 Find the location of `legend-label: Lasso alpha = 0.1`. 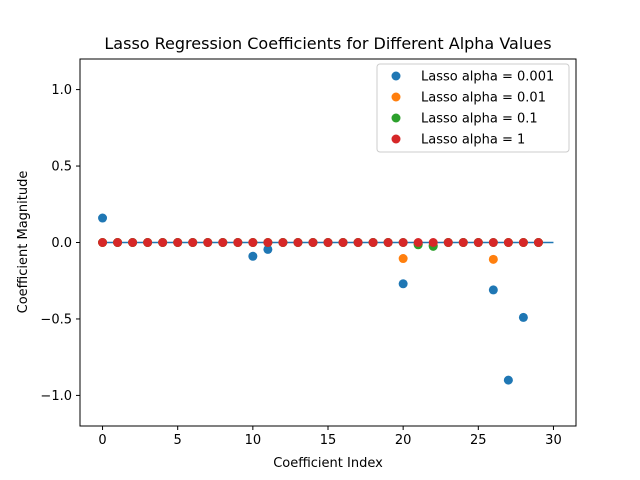

legend-label: Lasso alpha = 0.1 is located at coordinates (479, 119).